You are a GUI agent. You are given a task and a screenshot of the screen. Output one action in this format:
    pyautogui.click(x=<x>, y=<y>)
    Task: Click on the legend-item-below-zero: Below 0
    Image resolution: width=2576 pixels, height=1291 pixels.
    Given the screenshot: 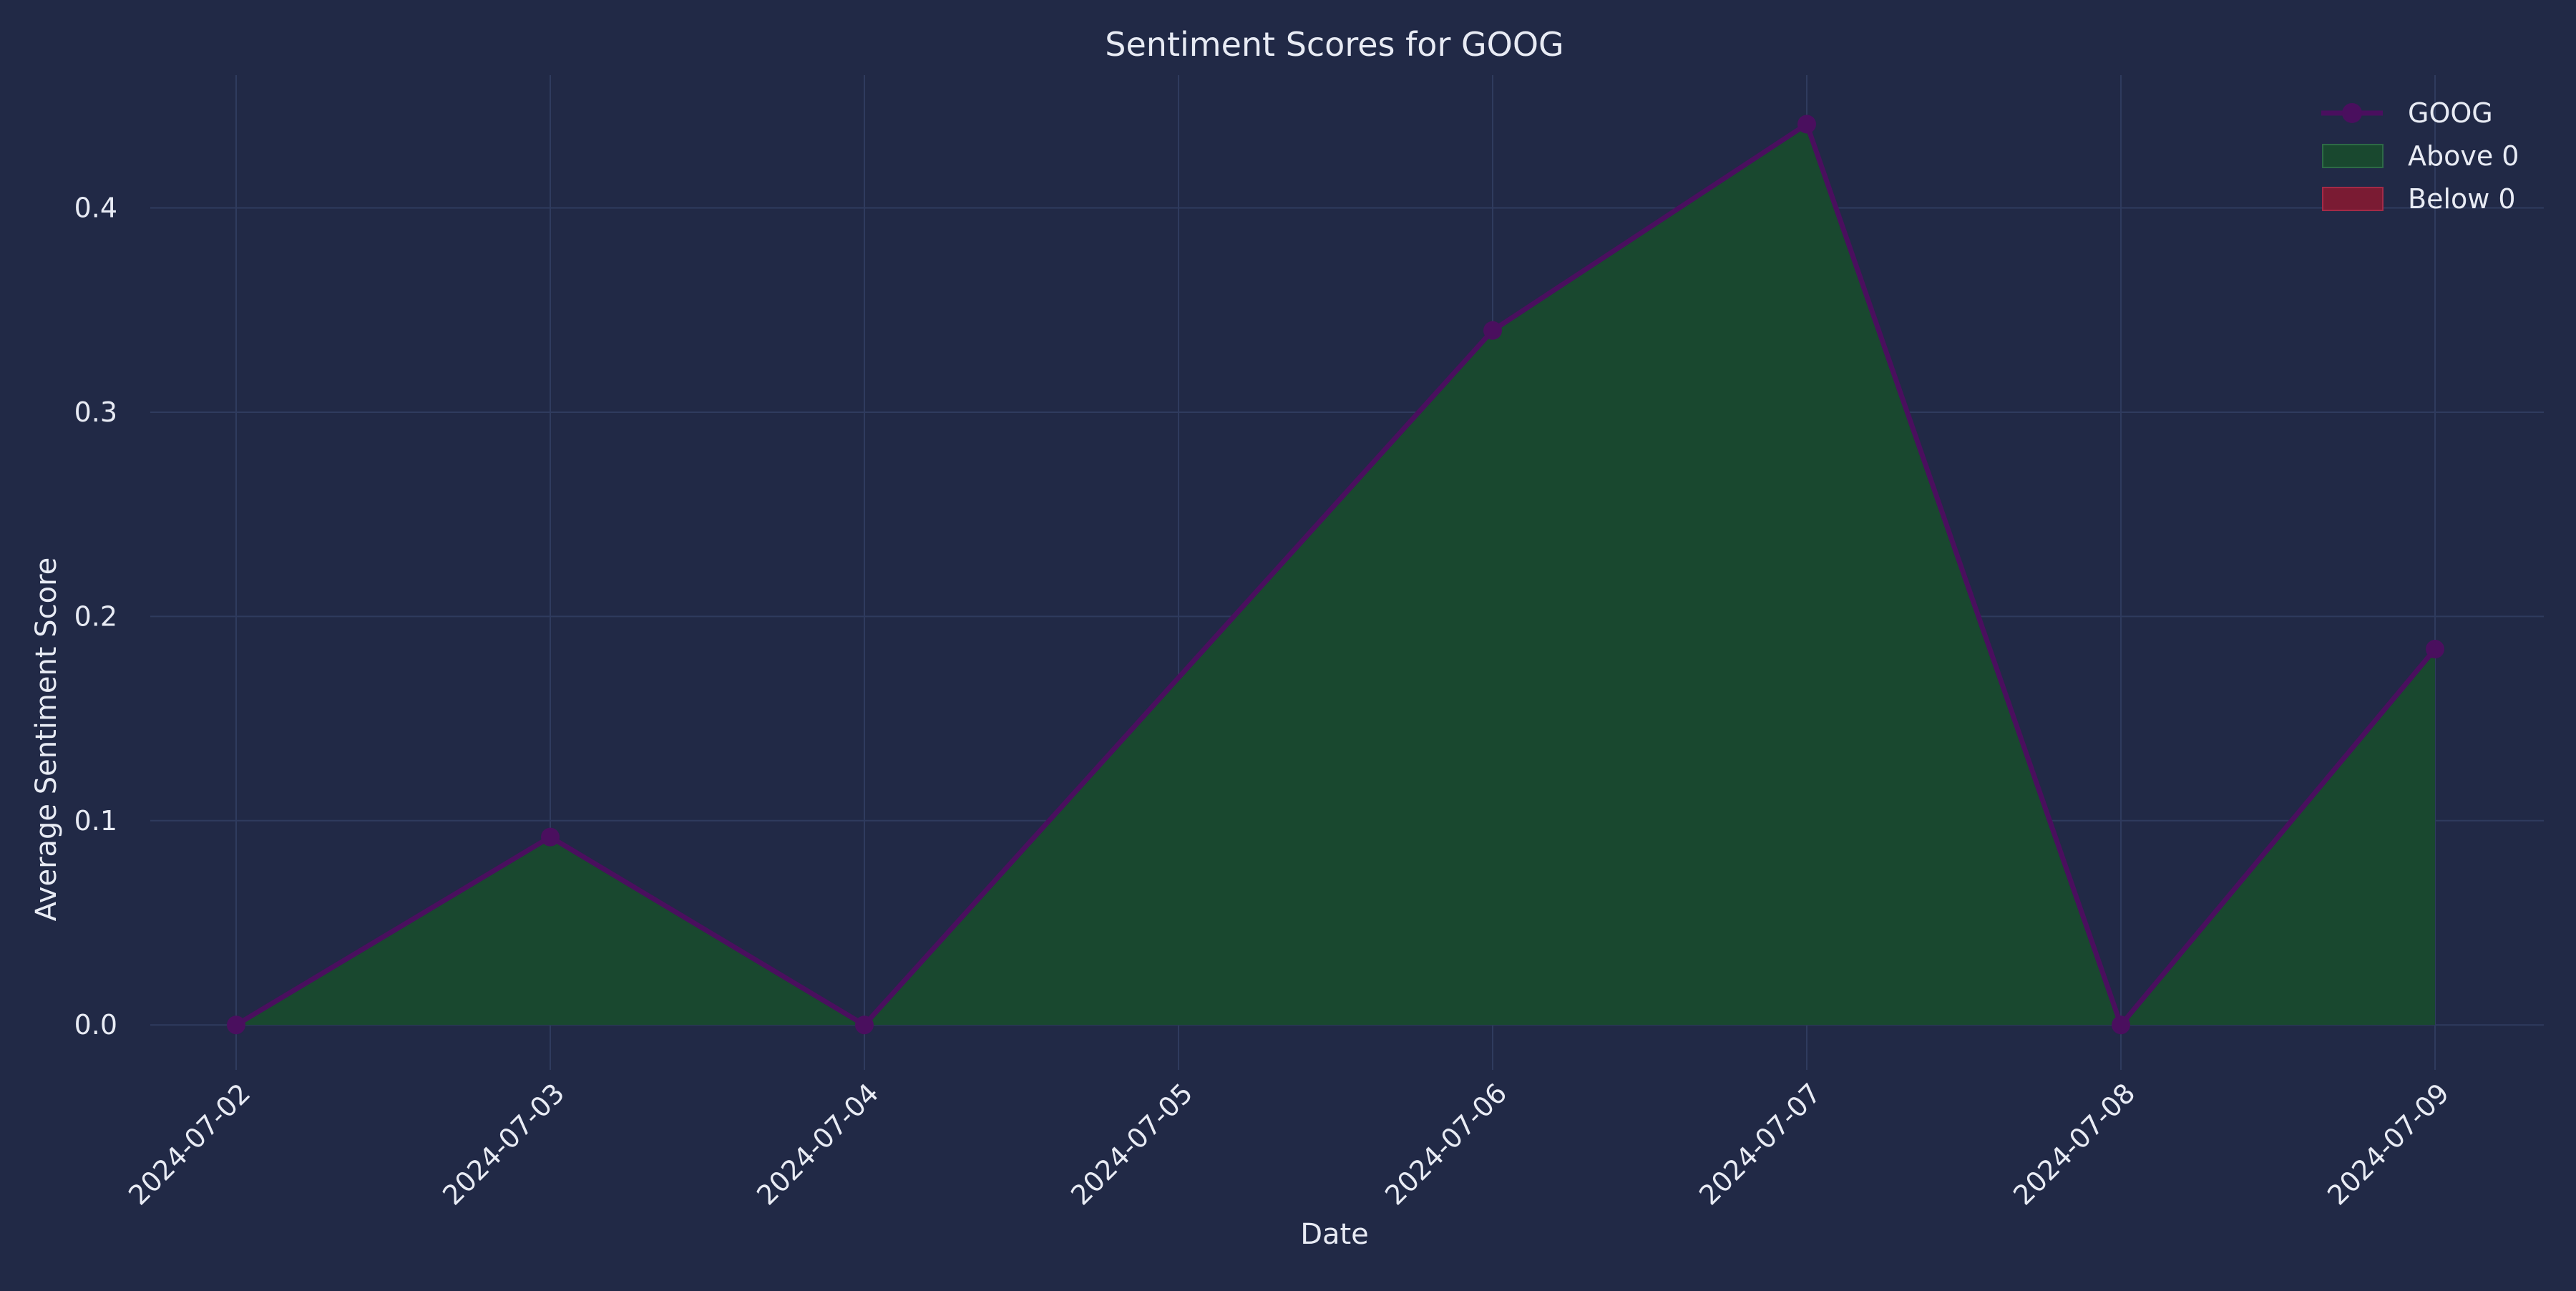 What is the action you would take?
    pyautogui.click(x=2419, y=199)
    